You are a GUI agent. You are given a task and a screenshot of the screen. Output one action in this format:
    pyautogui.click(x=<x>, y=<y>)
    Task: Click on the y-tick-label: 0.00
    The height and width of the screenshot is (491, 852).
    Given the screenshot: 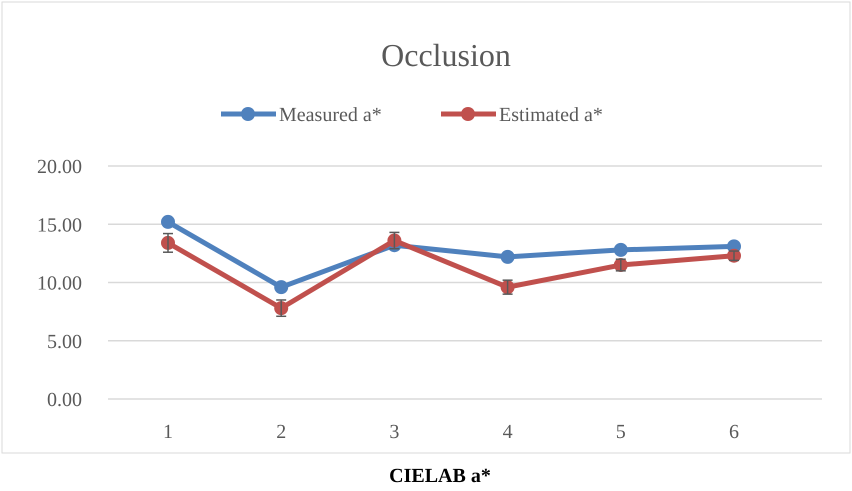 What is the action you would take?
    pyautogui.click(x=64, y=400)
    